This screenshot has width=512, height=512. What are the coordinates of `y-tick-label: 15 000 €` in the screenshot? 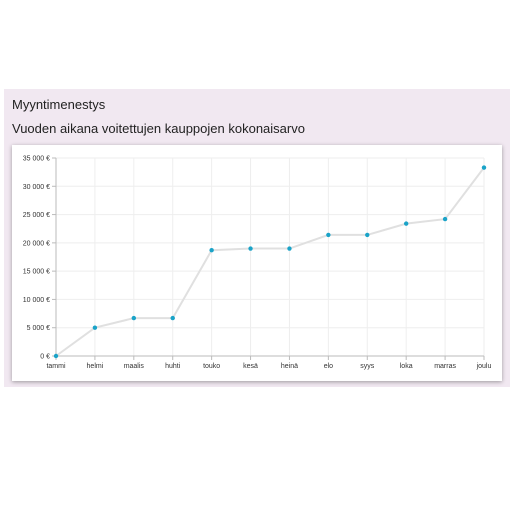 It's located at (36, 272).